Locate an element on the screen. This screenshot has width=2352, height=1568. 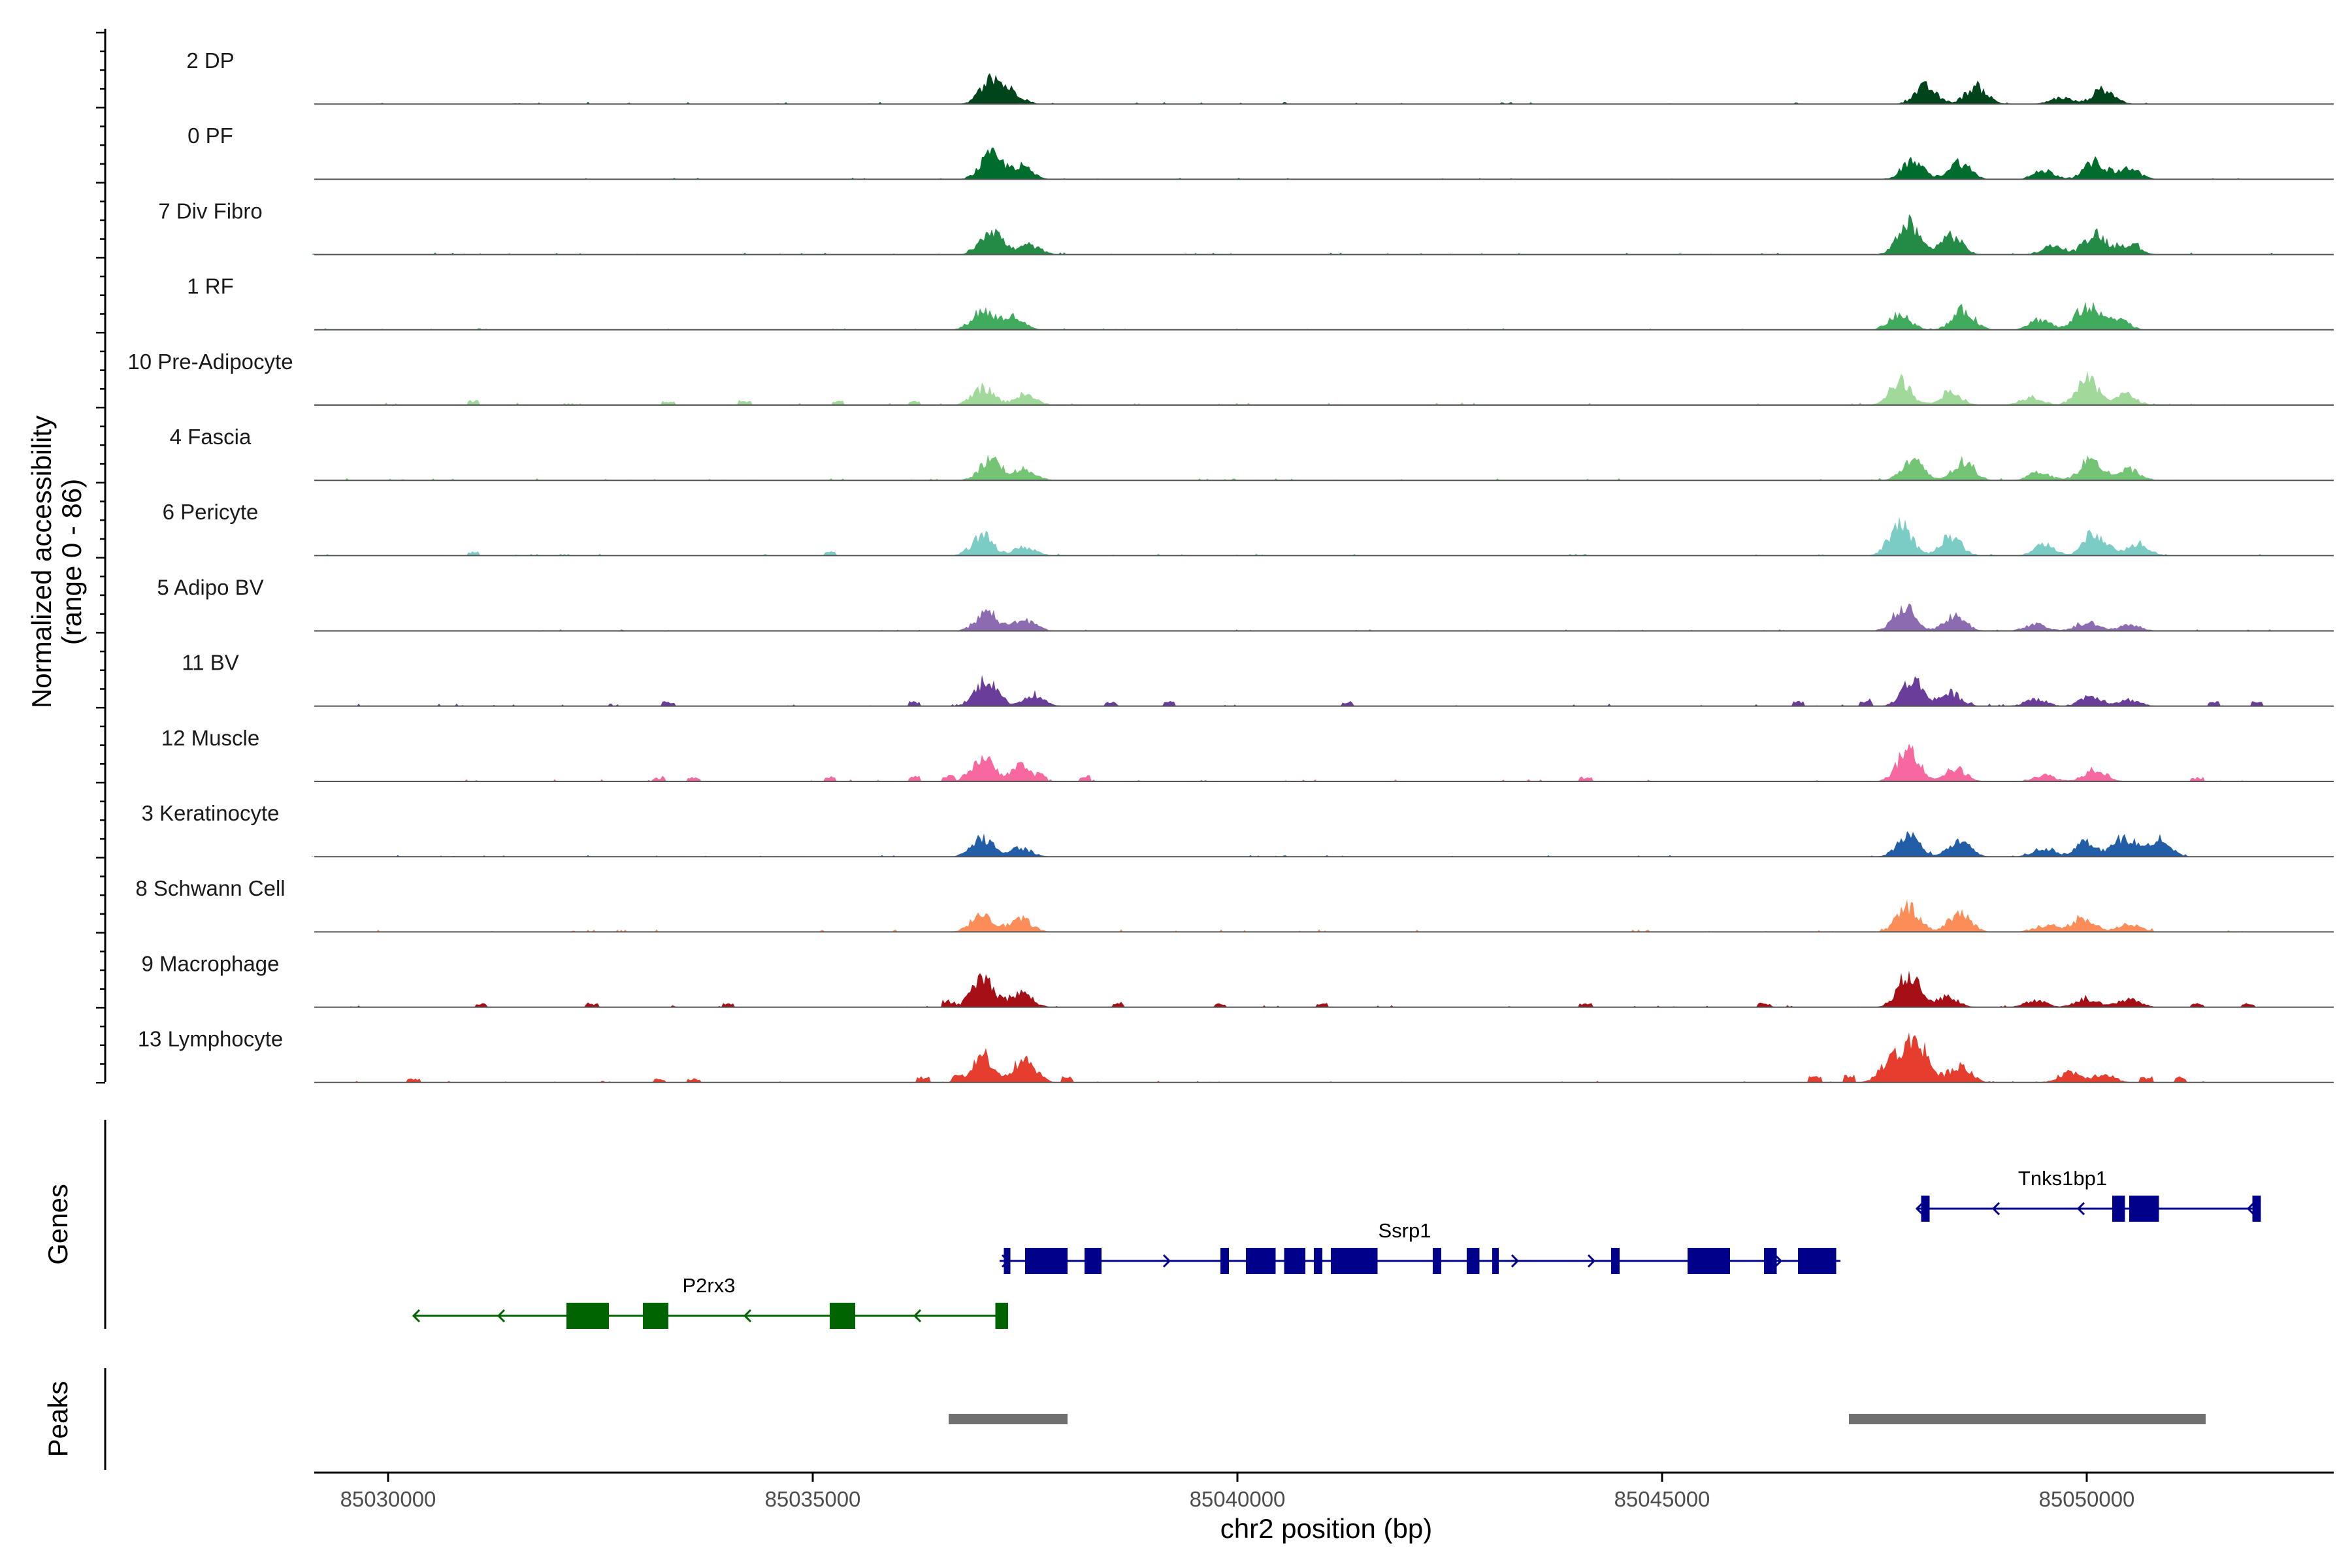
track-3: 1 RF is located at coordinates (1260, 302).